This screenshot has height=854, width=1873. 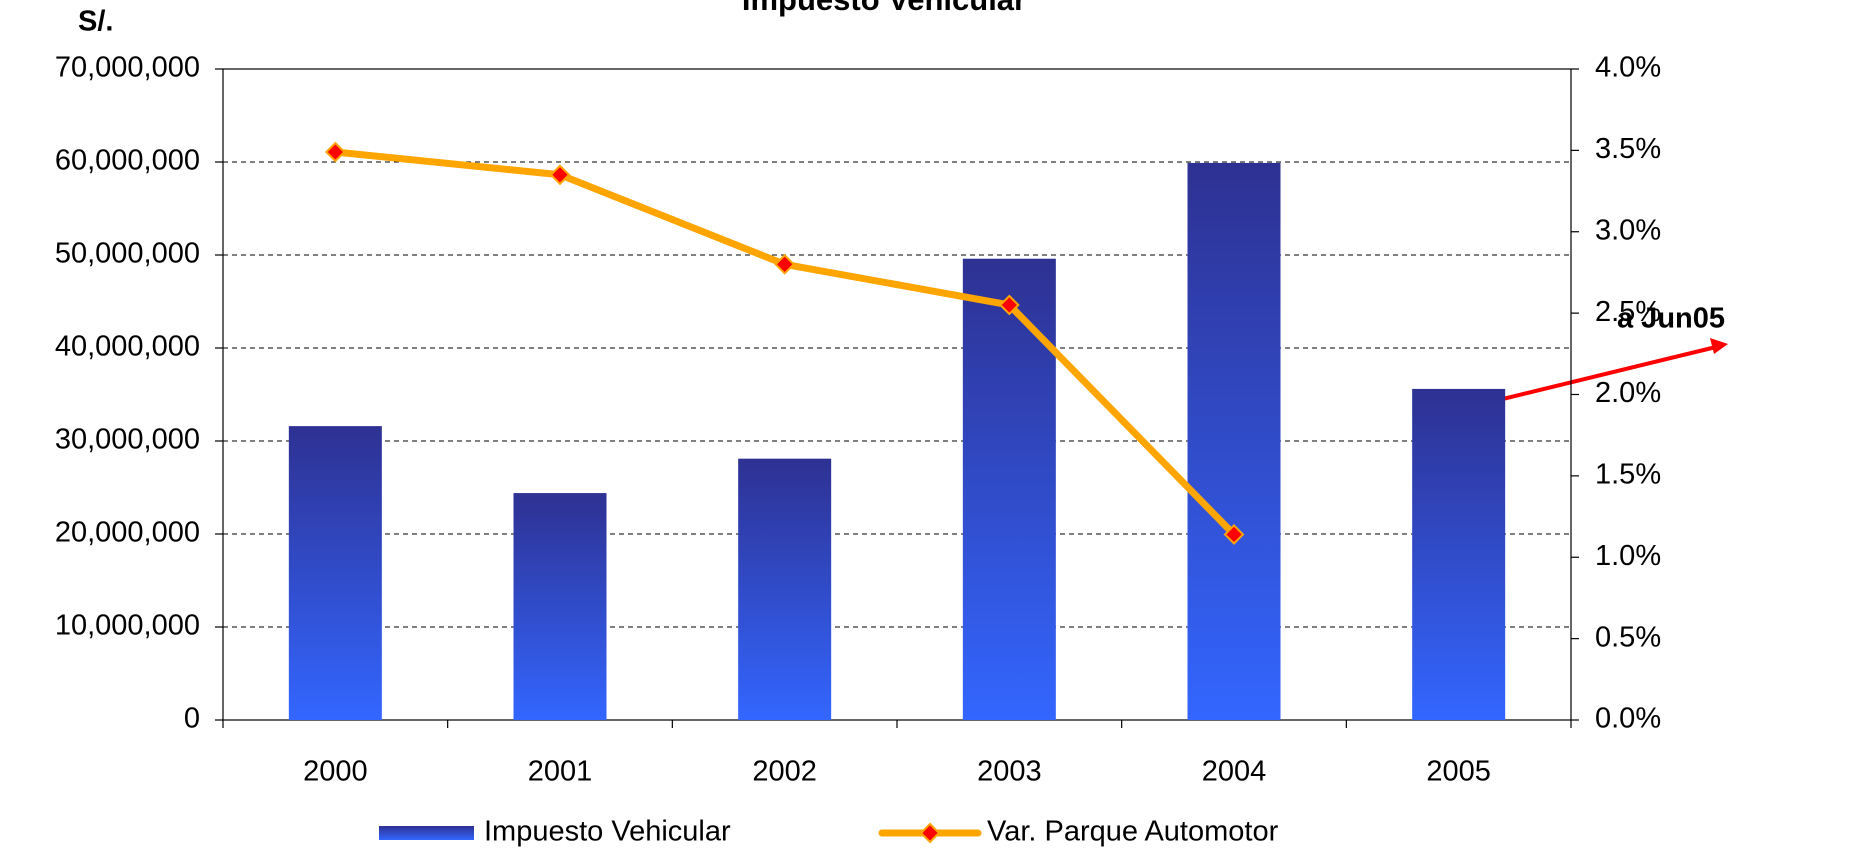 What do you see at coordinates (127, 626) in the screenshot?
I see `y-tick-label: 10,000,000` at bounding box center [127, 626].